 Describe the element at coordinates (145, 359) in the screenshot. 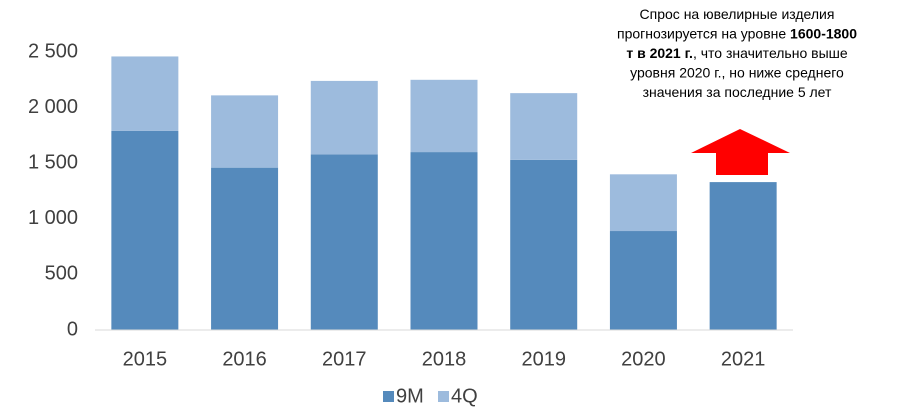

I see `x-tick-label: 2015` at that location.